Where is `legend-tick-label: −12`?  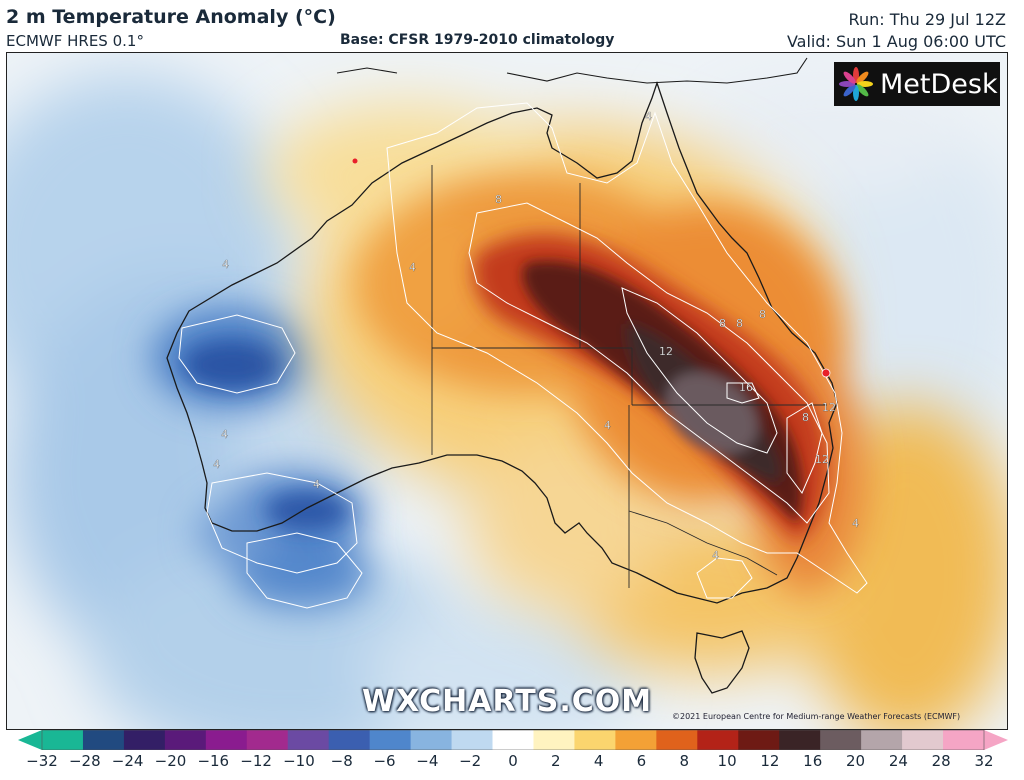 legend-tick-label: −12 is located at coordinates (256, 761).